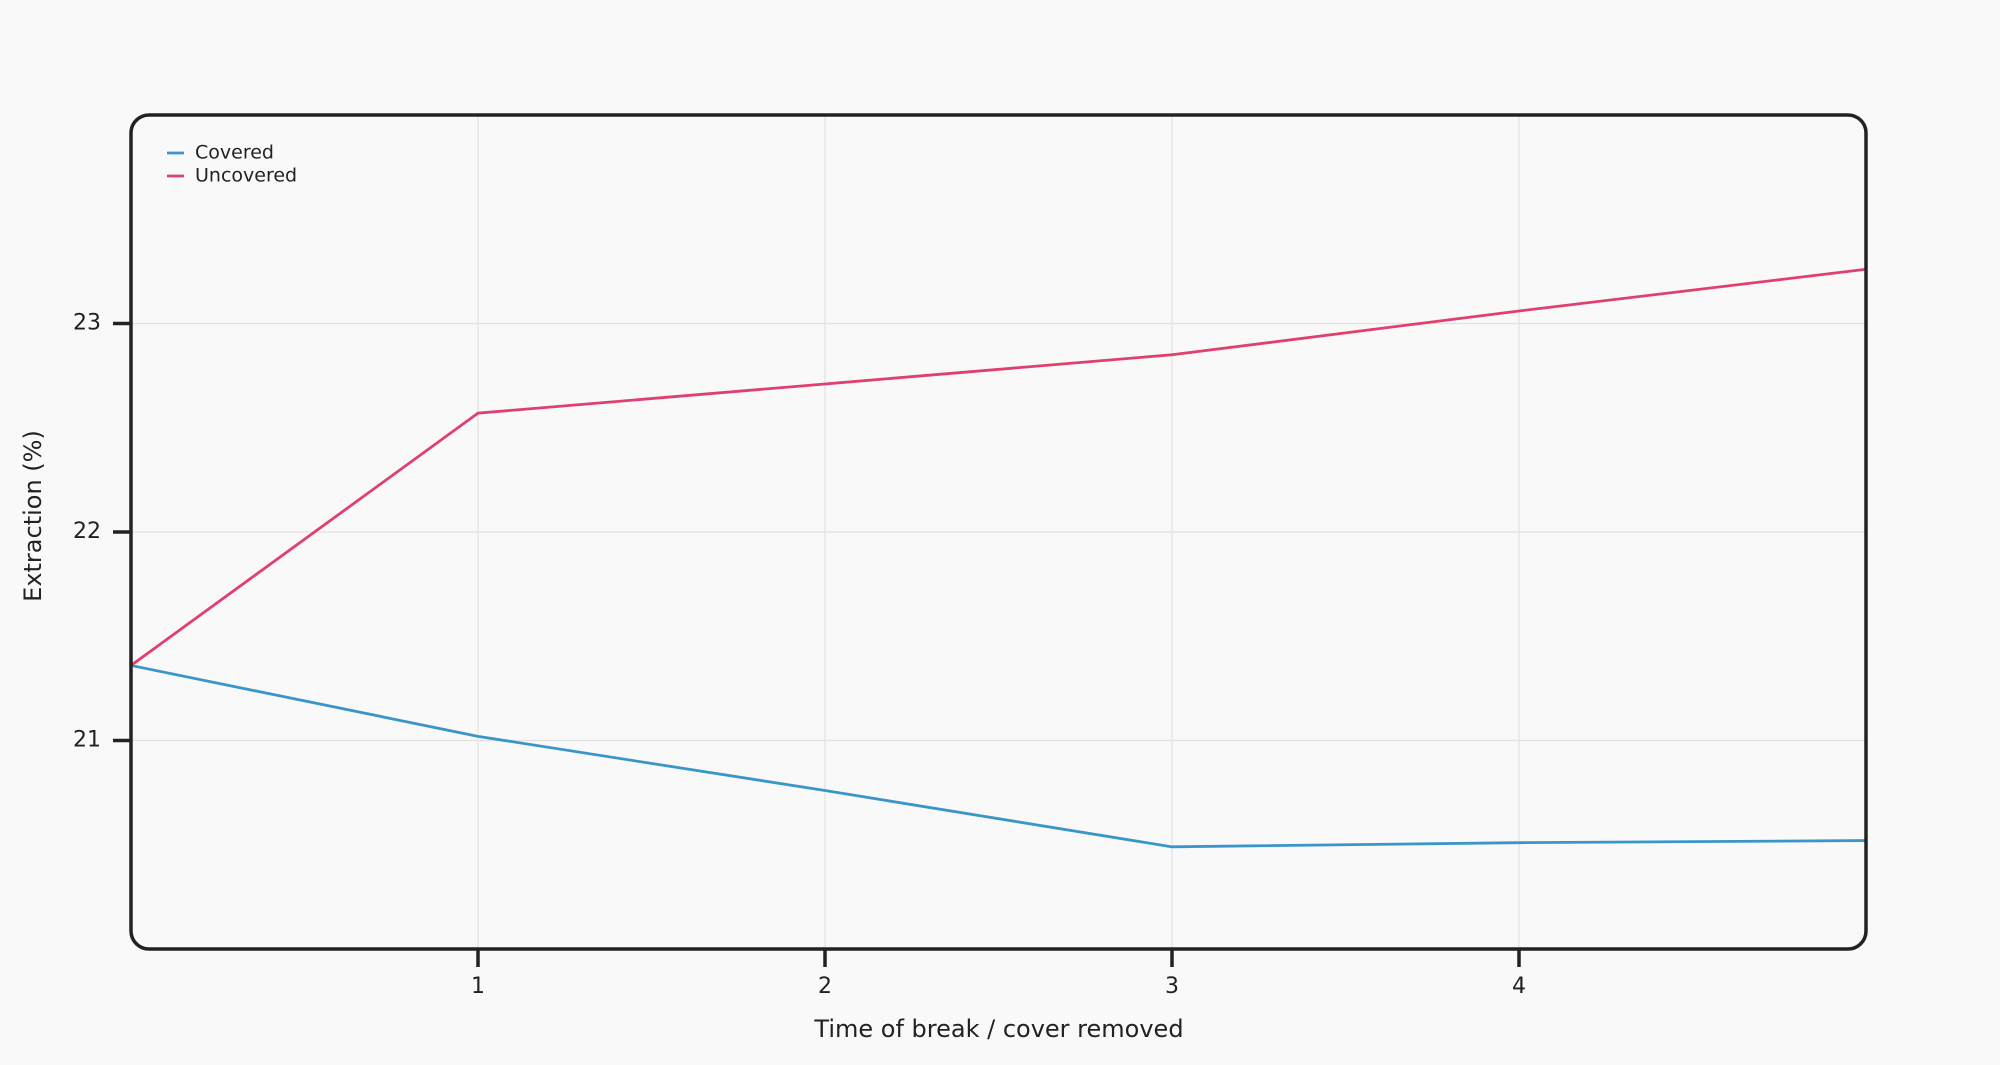  What do you see at coordinates (87, 531) in the screenshot?
I see `y-tick-label: 22` at bounding box center [87, 531].